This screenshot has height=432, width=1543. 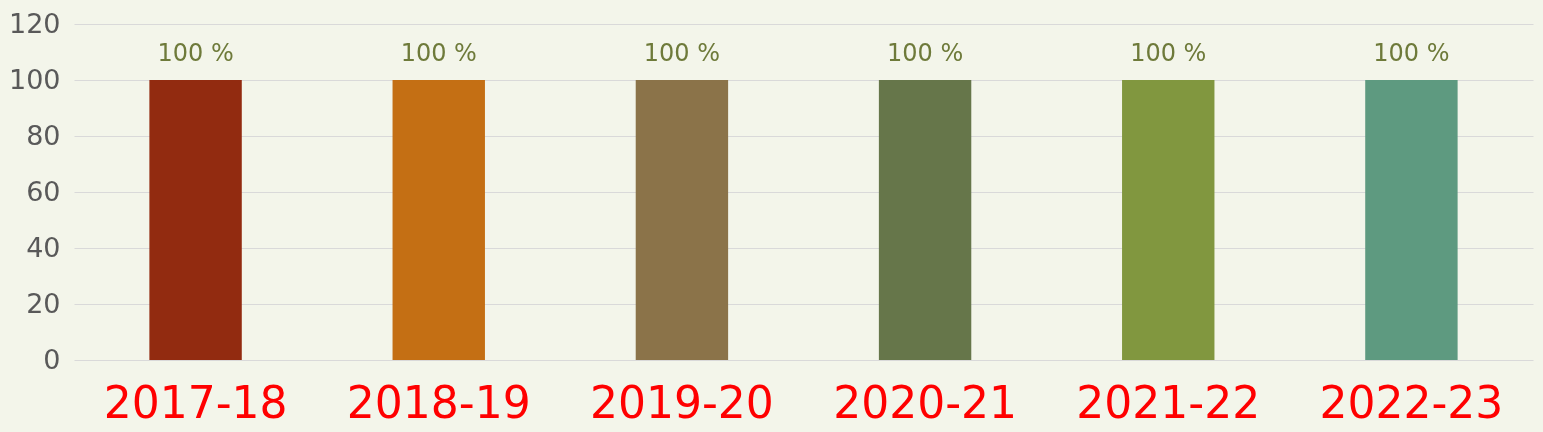 I want to click on y-tick-label: 80, so click(x=43, y=135).